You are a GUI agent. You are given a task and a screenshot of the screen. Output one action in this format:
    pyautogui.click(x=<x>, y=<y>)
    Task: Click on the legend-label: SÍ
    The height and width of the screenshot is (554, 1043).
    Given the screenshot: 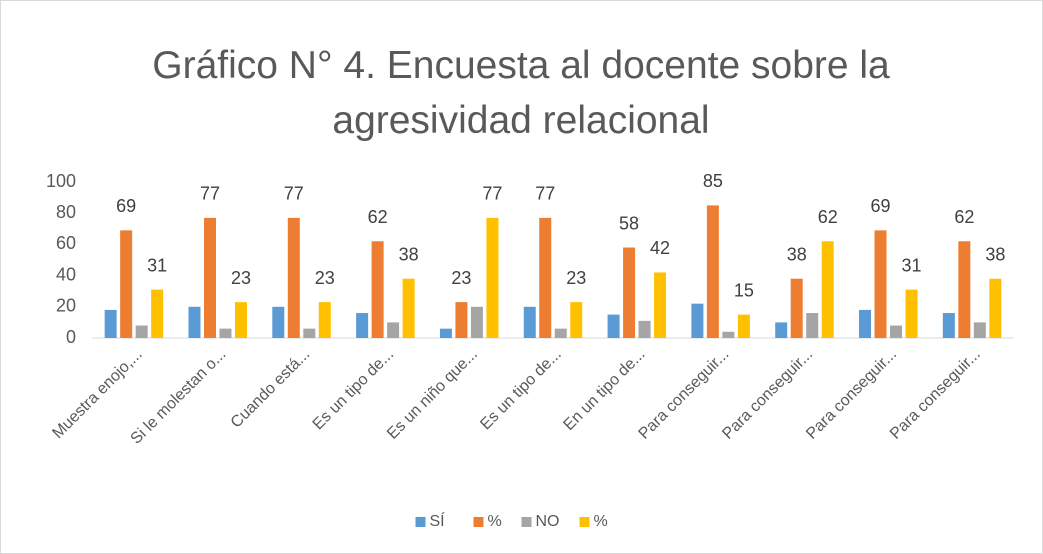 What is the action you would take?
    pyautogui.click(x=438, y=520)
    